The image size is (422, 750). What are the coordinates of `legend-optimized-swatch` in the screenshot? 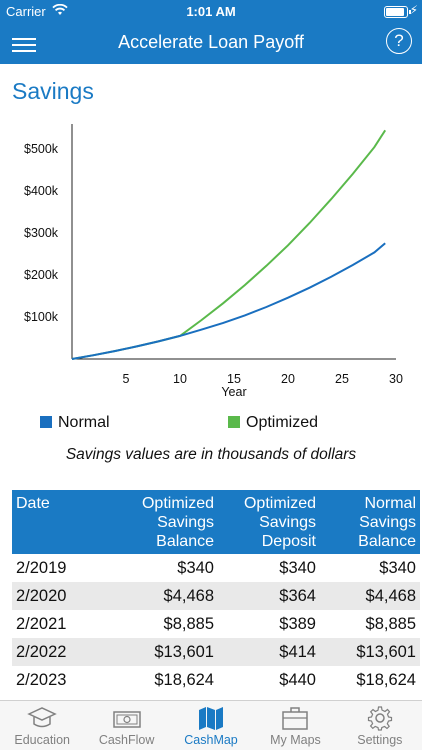 It's located at (234, 422).